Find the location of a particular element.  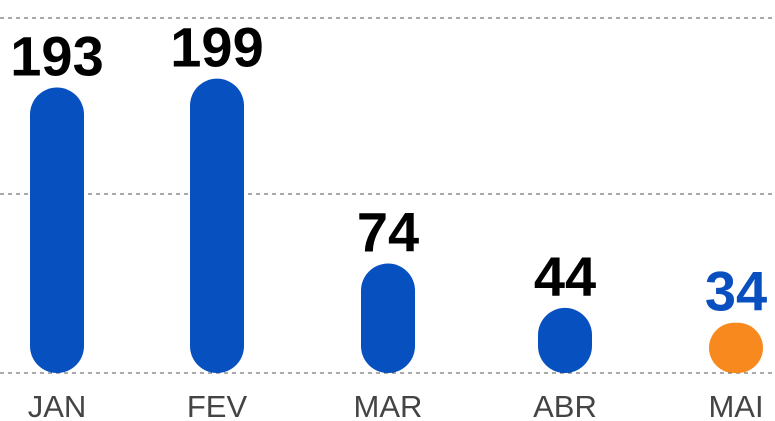

x-tick-label: FEV is located at coordinates (217, 405).